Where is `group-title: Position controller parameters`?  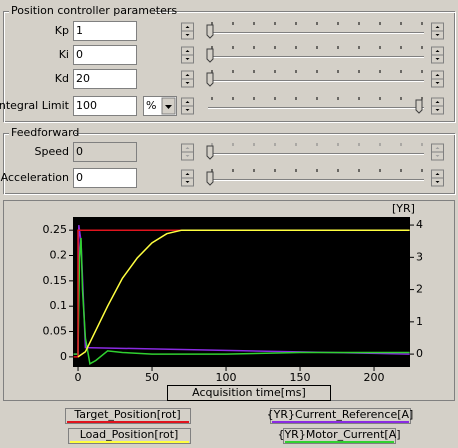 group-title: Position controller parameters is located at coordinates (94, 10).